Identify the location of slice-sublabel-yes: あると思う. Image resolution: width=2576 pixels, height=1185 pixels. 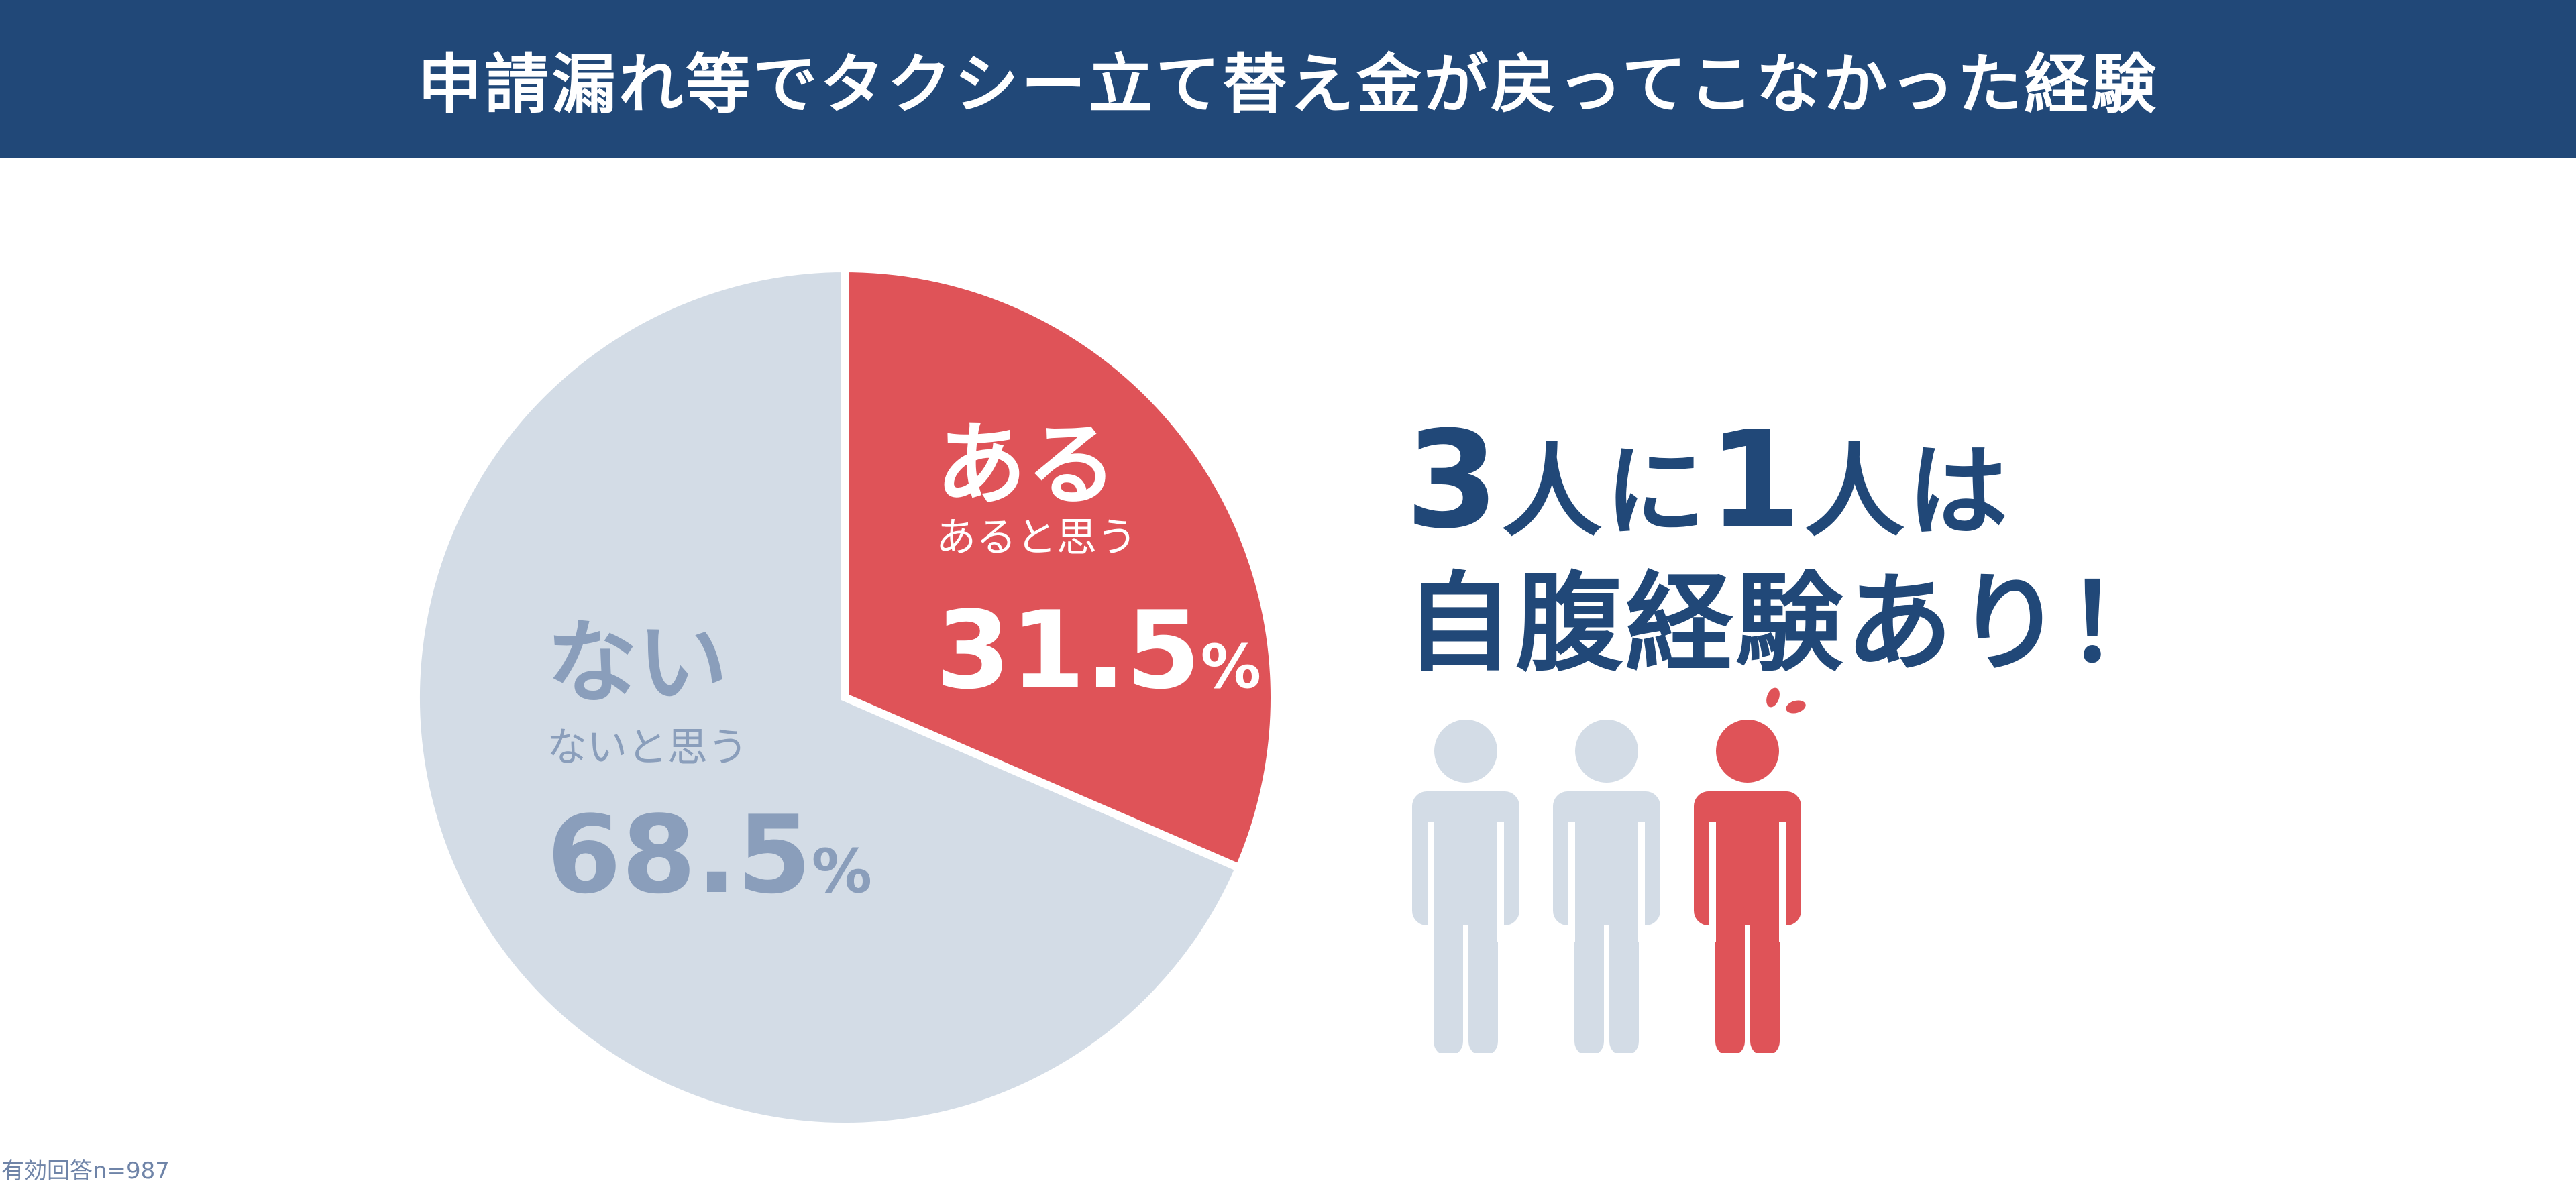
(1036, 537).